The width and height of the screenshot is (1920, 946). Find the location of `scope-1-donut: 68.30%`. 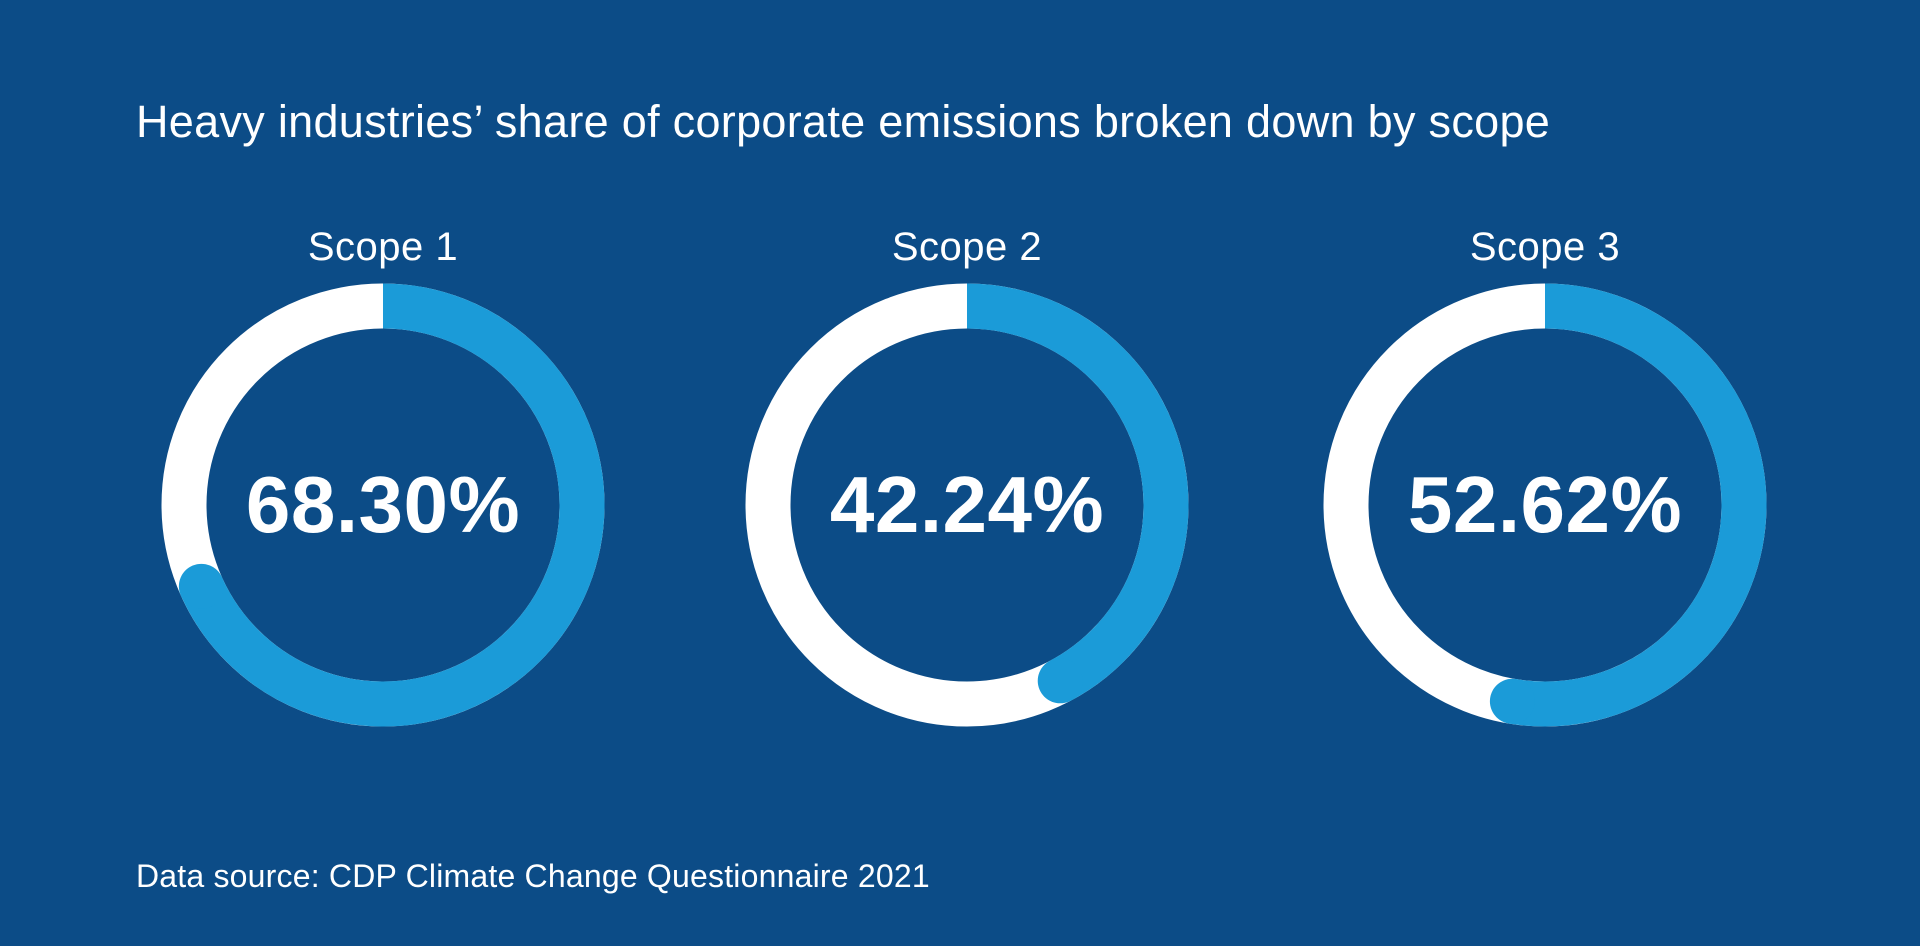

scope-1-donut: 68.30% is located at coordinates (383, 505).